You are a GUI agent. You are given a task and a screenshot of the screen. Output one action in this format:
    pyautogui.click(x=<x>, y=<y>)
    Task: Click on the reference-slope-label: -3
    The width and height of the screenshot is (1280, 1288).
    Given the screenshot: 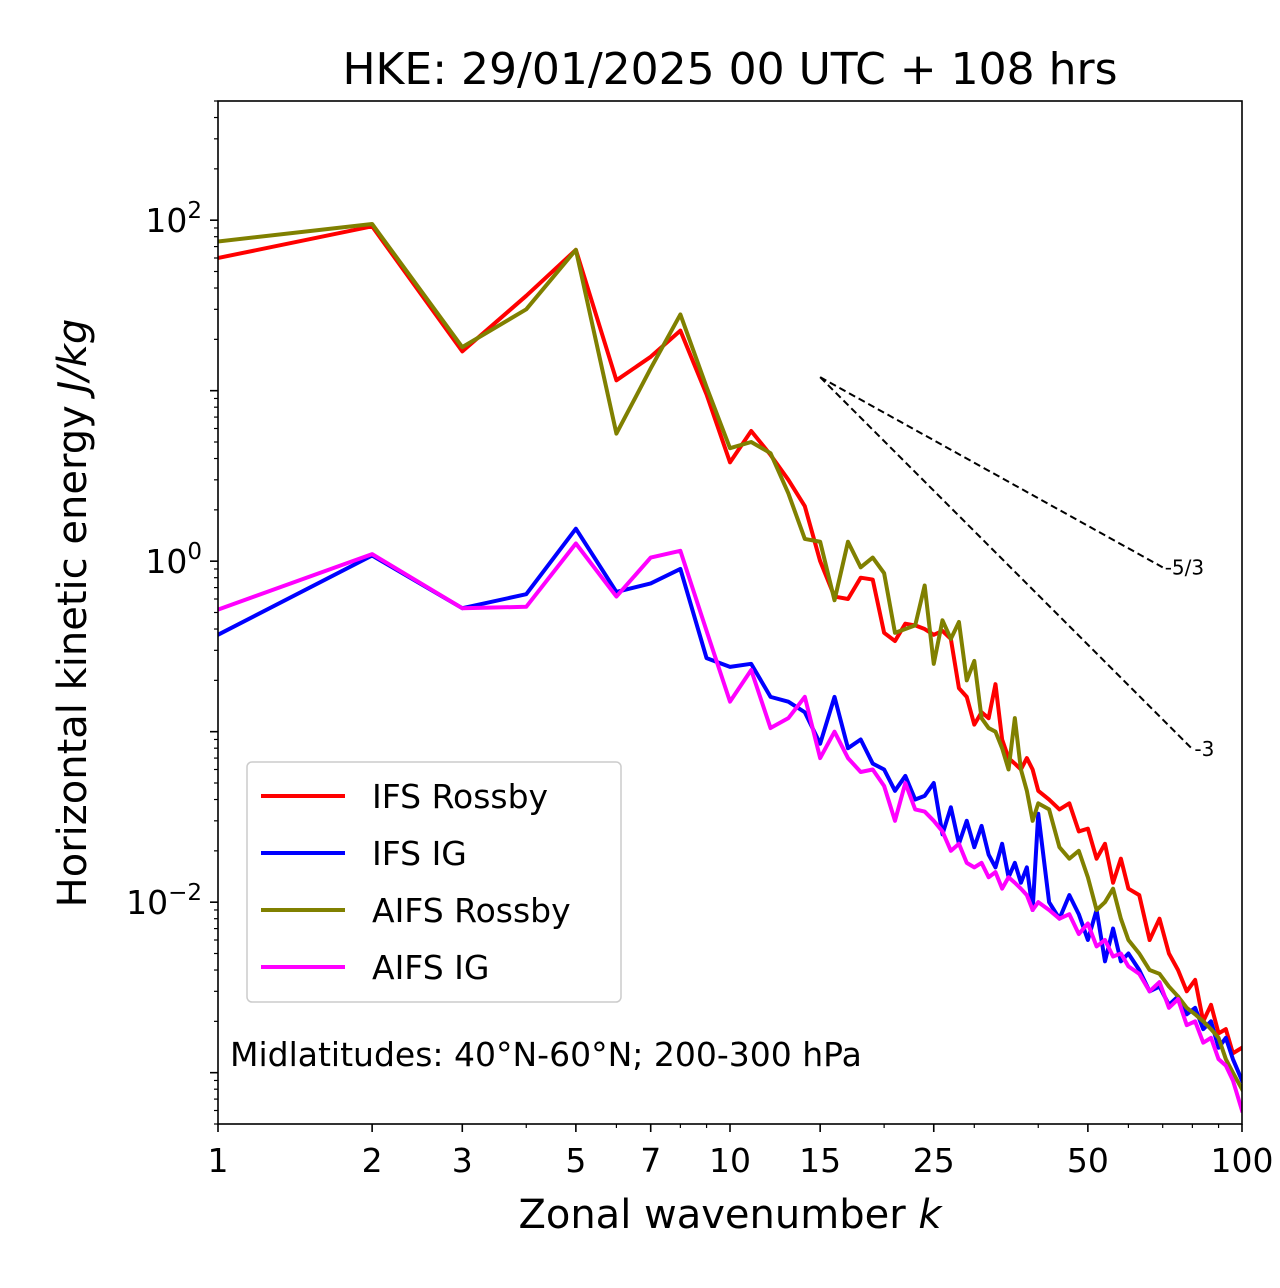 What is the action you would take?
    pyautogui.click(x=1204, y=749)
    